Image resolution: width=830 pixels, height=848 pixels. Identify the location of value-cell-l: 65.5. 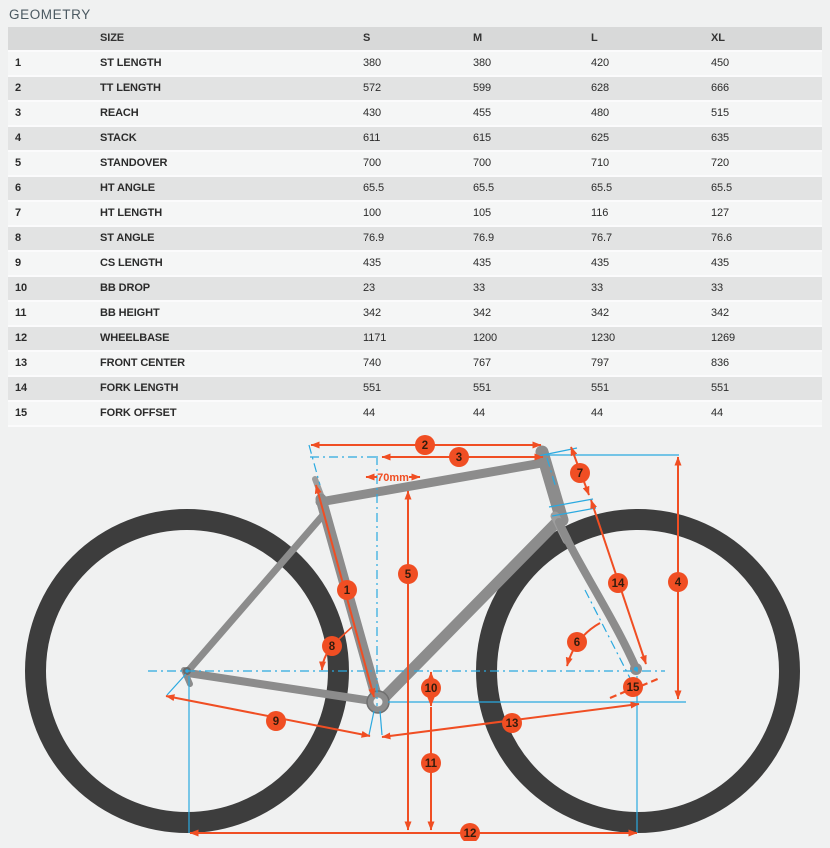
(602, 188).